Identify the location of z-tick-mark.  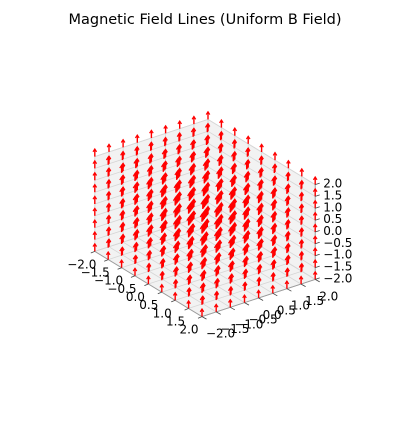
(317, 195).